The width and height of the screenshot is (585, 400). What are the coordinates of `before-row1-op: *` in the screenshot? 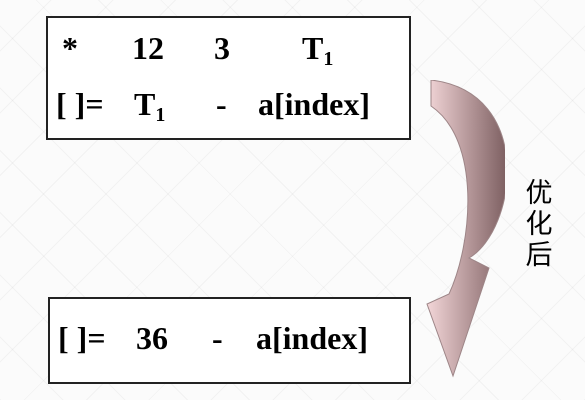 It's located at (70, 48).